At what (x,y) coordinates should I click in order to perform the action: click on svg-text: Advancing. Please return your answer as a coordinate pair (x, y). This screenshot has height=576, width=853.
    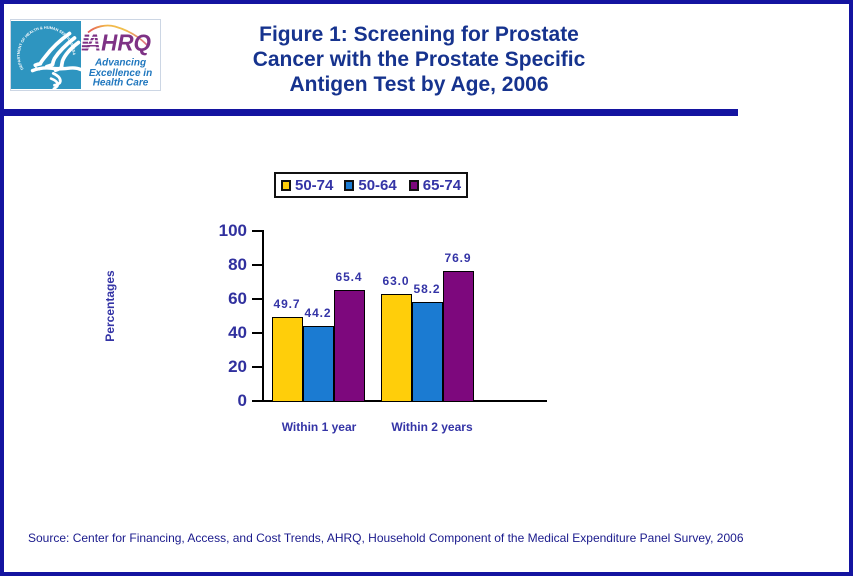
    Looking at the image, I should click on (120, 63).